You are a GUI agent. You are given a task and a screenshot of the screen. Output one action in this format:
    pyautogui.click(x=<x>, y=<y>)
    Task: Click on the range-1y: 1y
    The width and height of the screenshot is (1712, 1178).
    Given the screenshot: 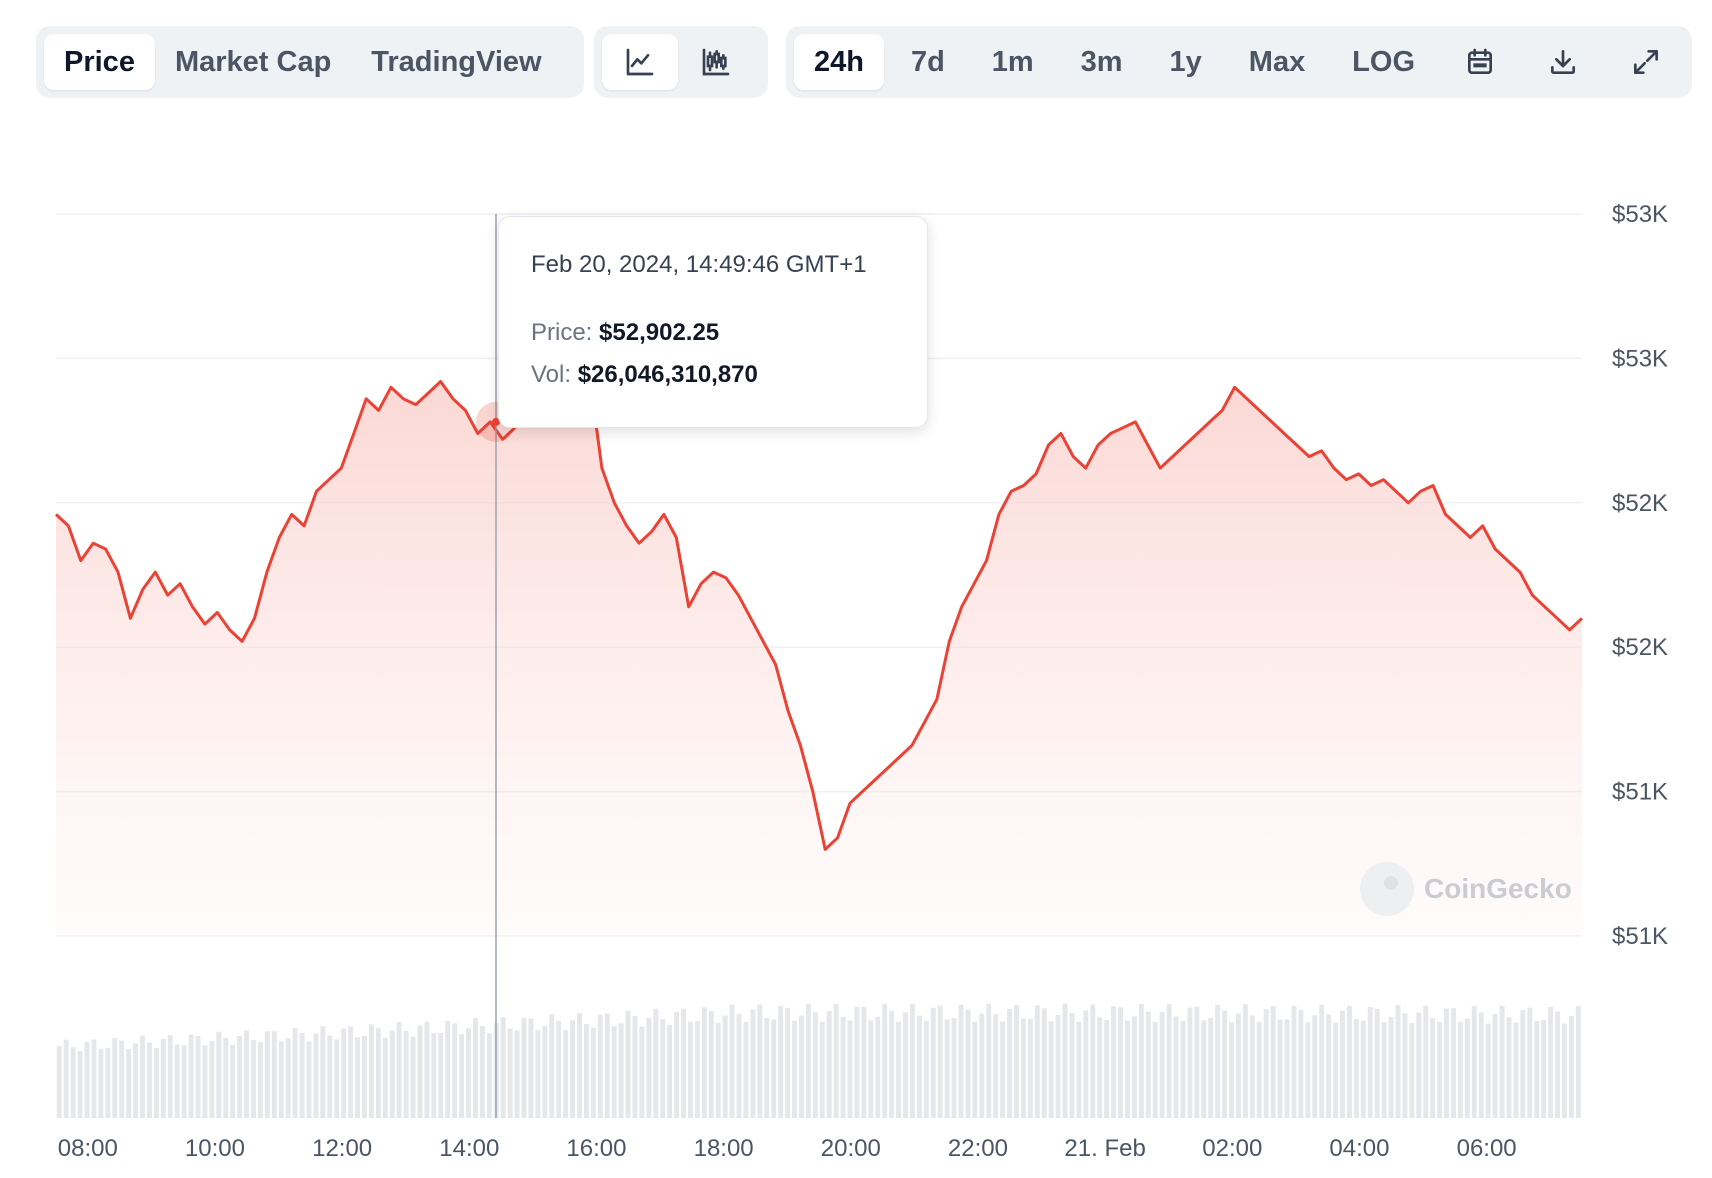 What is the action you would take?
    pyautogui.click(x=1185, y=61)
    